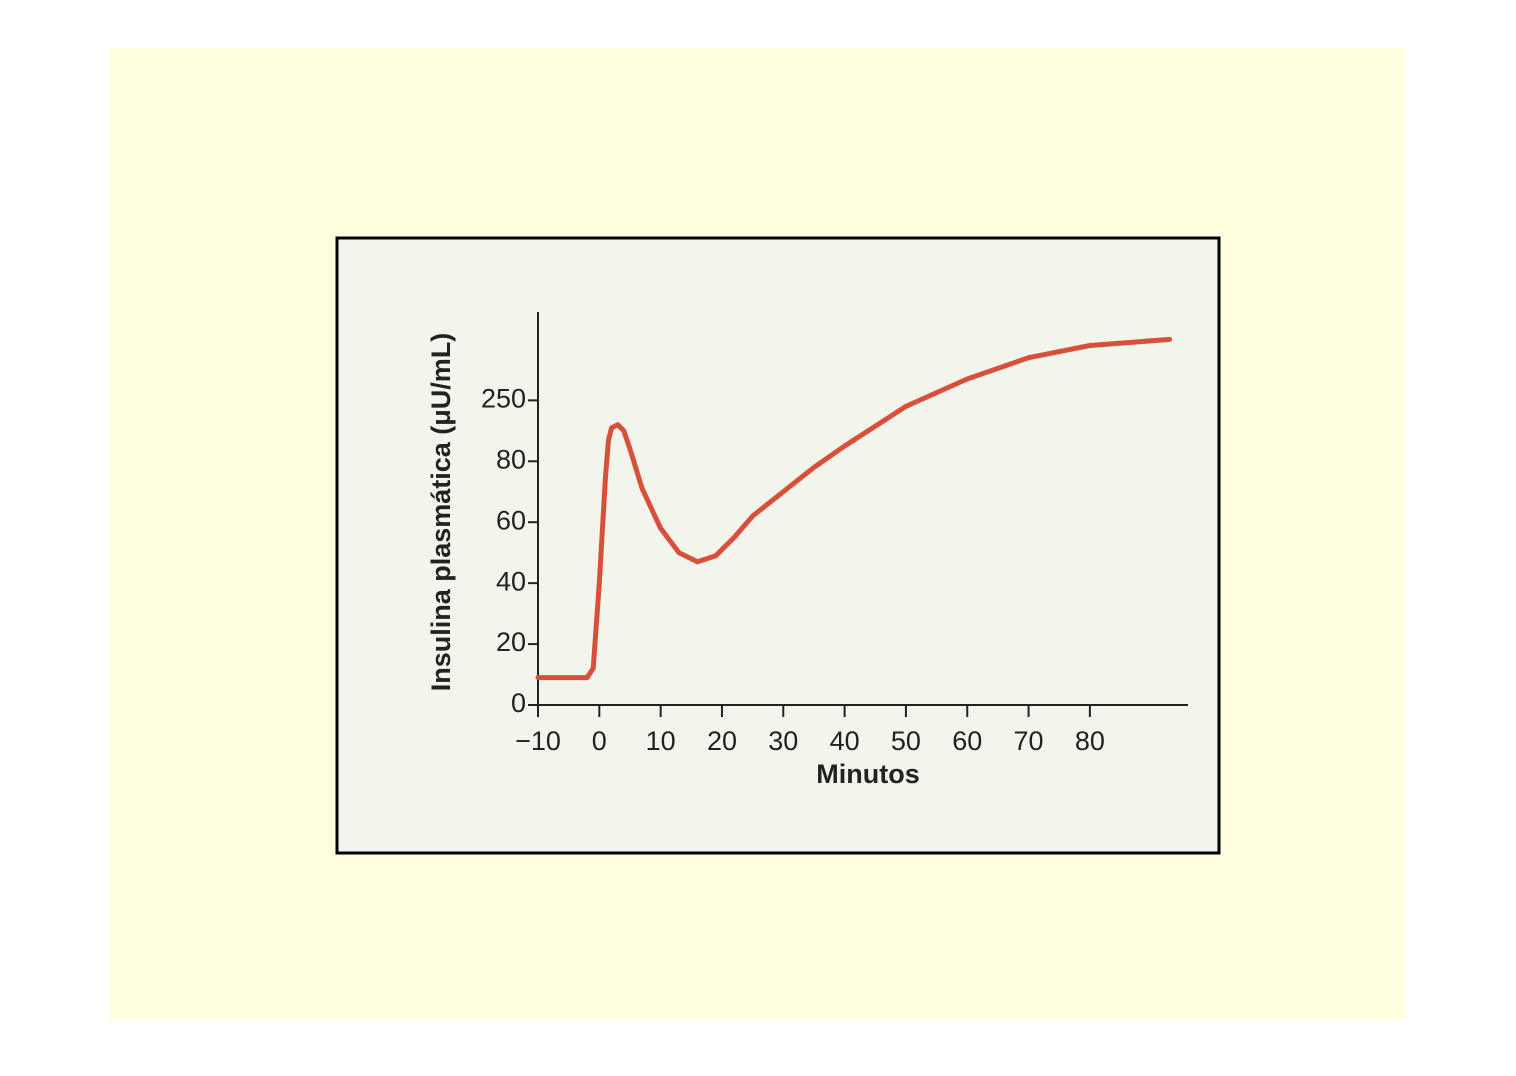  Describe the element at coordinates (783, 741) in the screenshot. I see `x-tick-label: 30` at that location.